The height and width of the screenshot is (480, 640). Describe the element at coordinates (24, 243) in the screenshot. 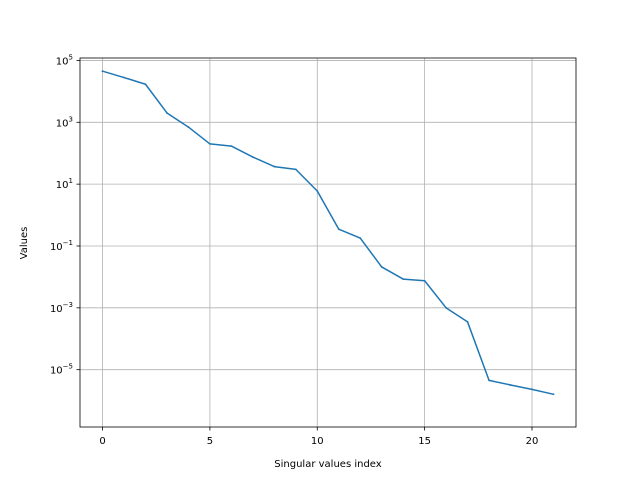

I see `y-axis-label: Values` at that location.